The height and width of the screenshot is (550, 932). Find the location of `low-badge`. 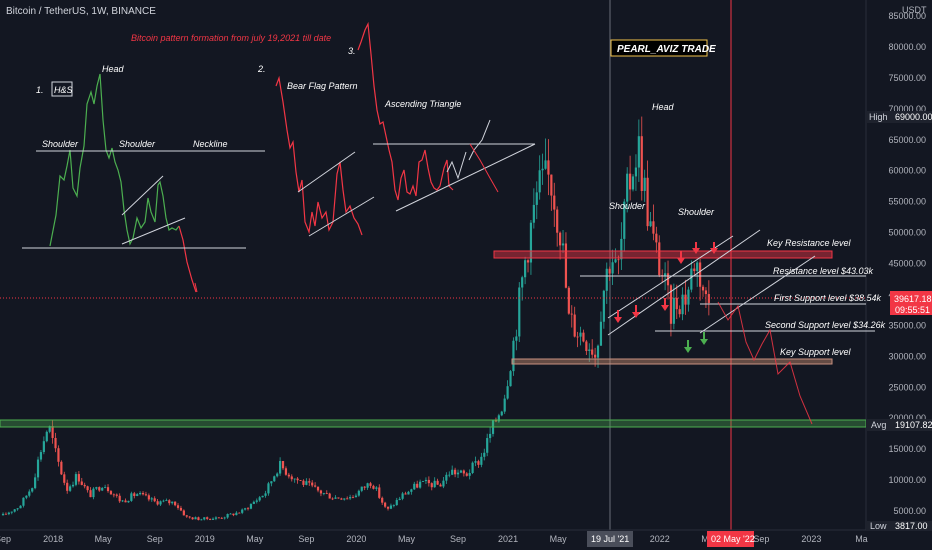

low-badge is located at coordinates (899, 525).